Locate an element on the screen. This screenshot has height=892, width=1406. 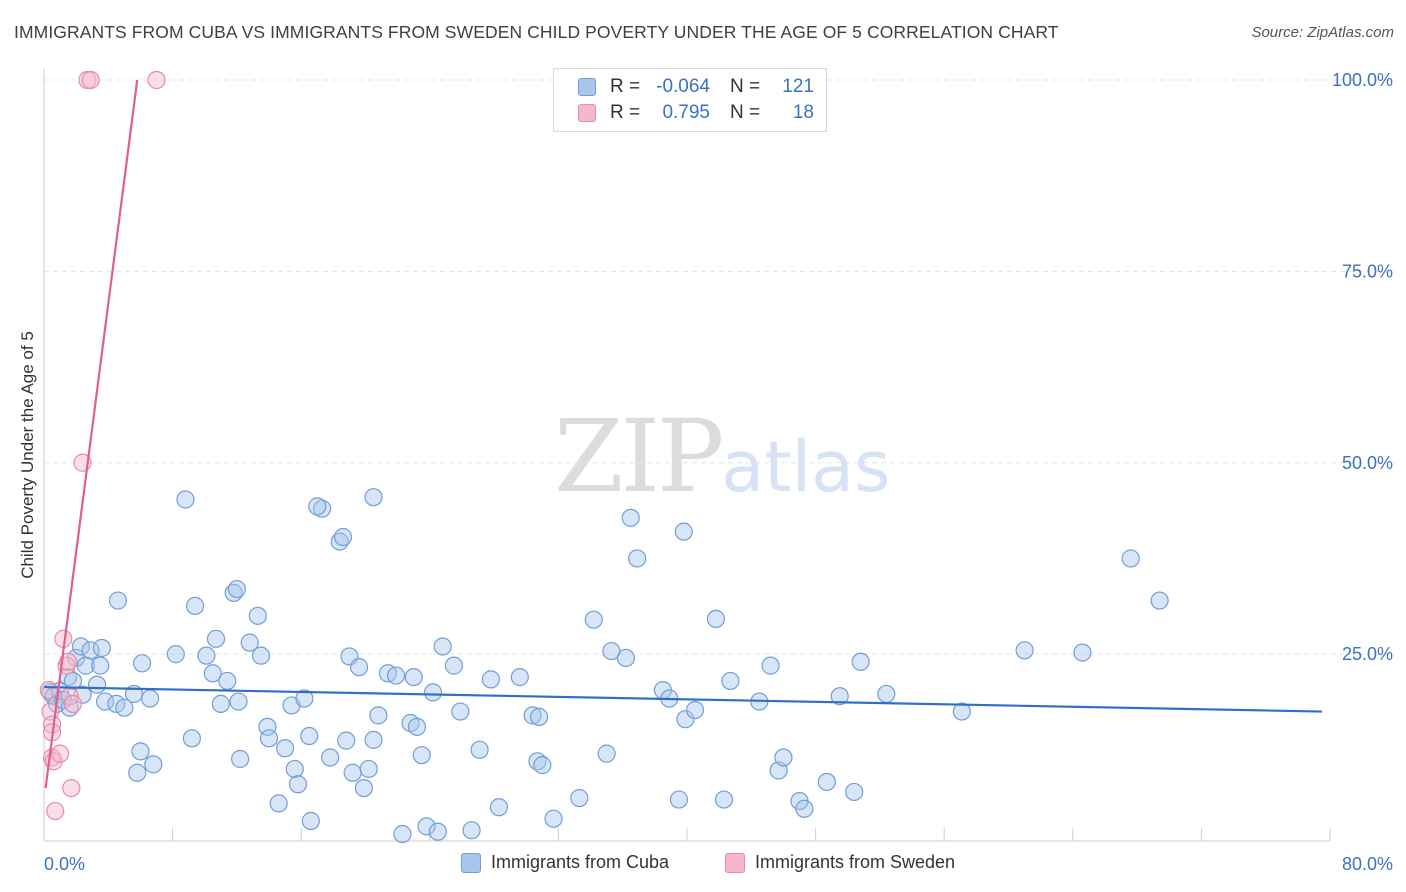
legend-r-value: -0.064 is located at coordinates (683, 86).